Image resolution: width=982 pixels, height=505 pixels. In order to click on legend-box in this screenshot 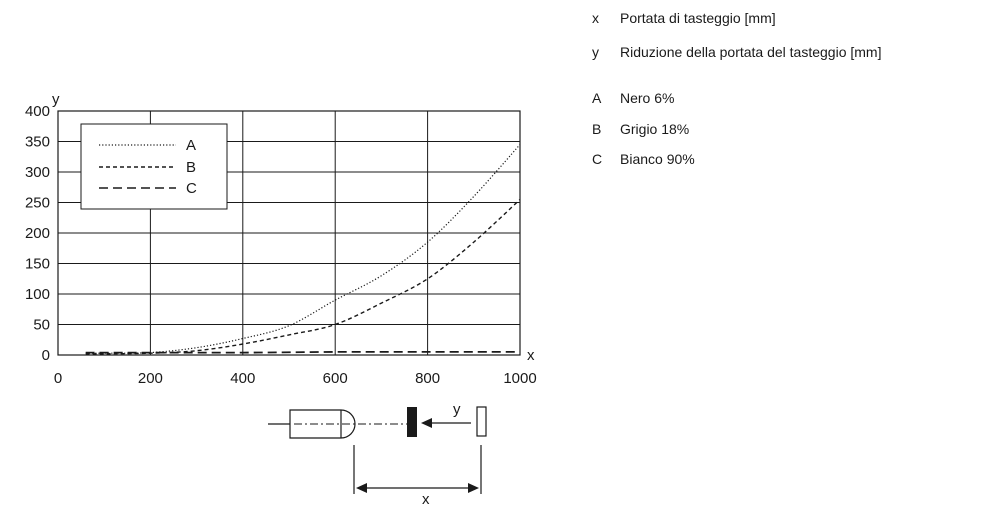, I will do `click(154, 166)`.